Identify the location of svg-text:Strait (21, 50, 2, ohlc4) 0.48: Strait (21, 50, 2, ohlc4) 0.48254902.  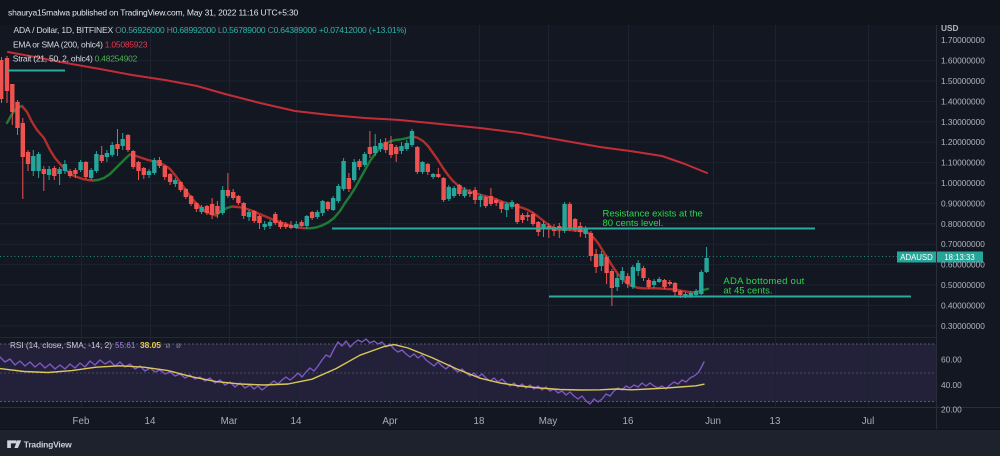
(75, 59).